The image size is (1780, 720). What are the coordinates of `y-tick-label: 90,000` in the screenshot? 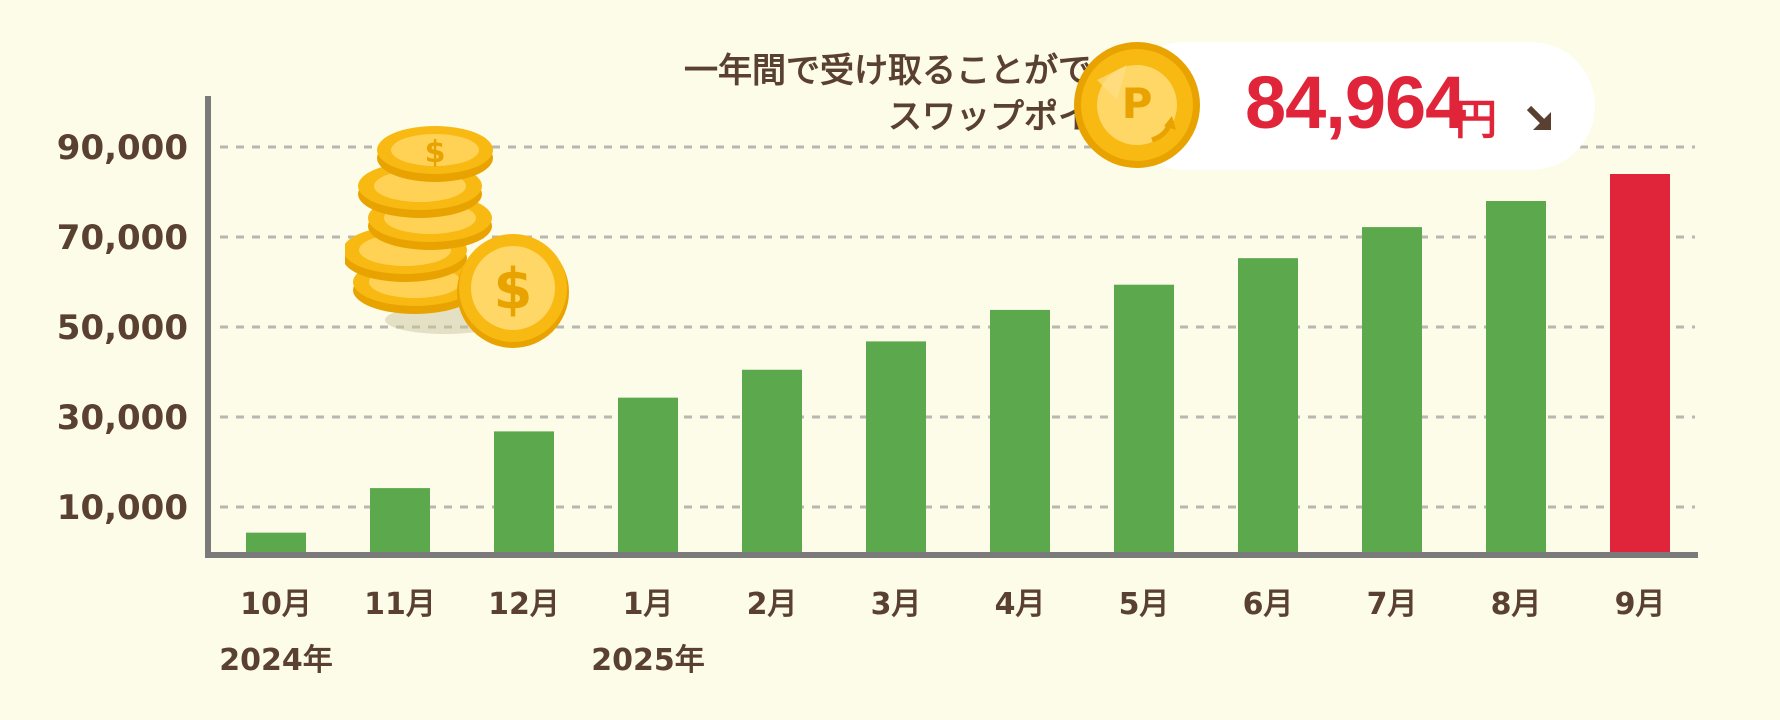 It's located at (122, 148).